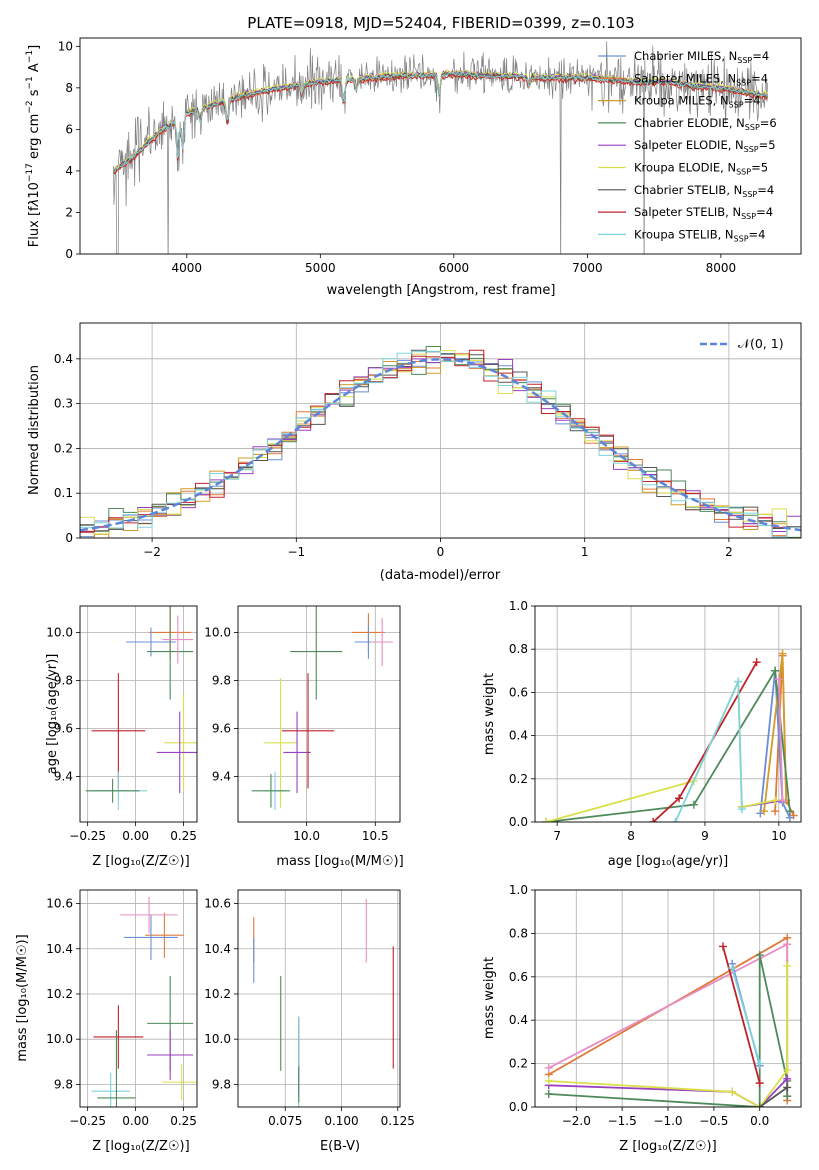 The height and width of the screenshot is (1170, 819). I want to click on y-tick-label: 0, so click(69, 254).